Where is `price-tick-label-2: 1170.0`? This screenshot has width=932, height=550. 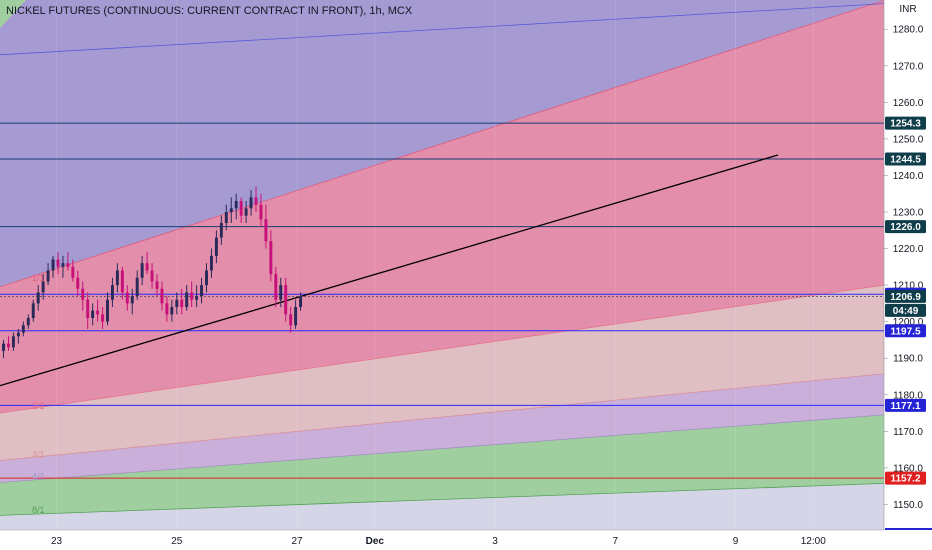
price-tick-label-2: 1170.0 is located at coordinates (908, 432).